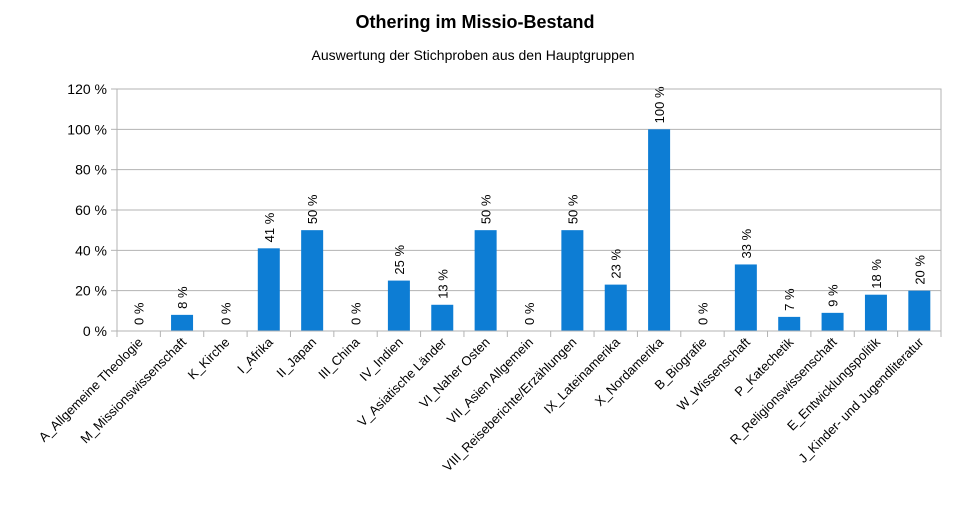  I want to click on data-label: 100 %, so click(659, 104).